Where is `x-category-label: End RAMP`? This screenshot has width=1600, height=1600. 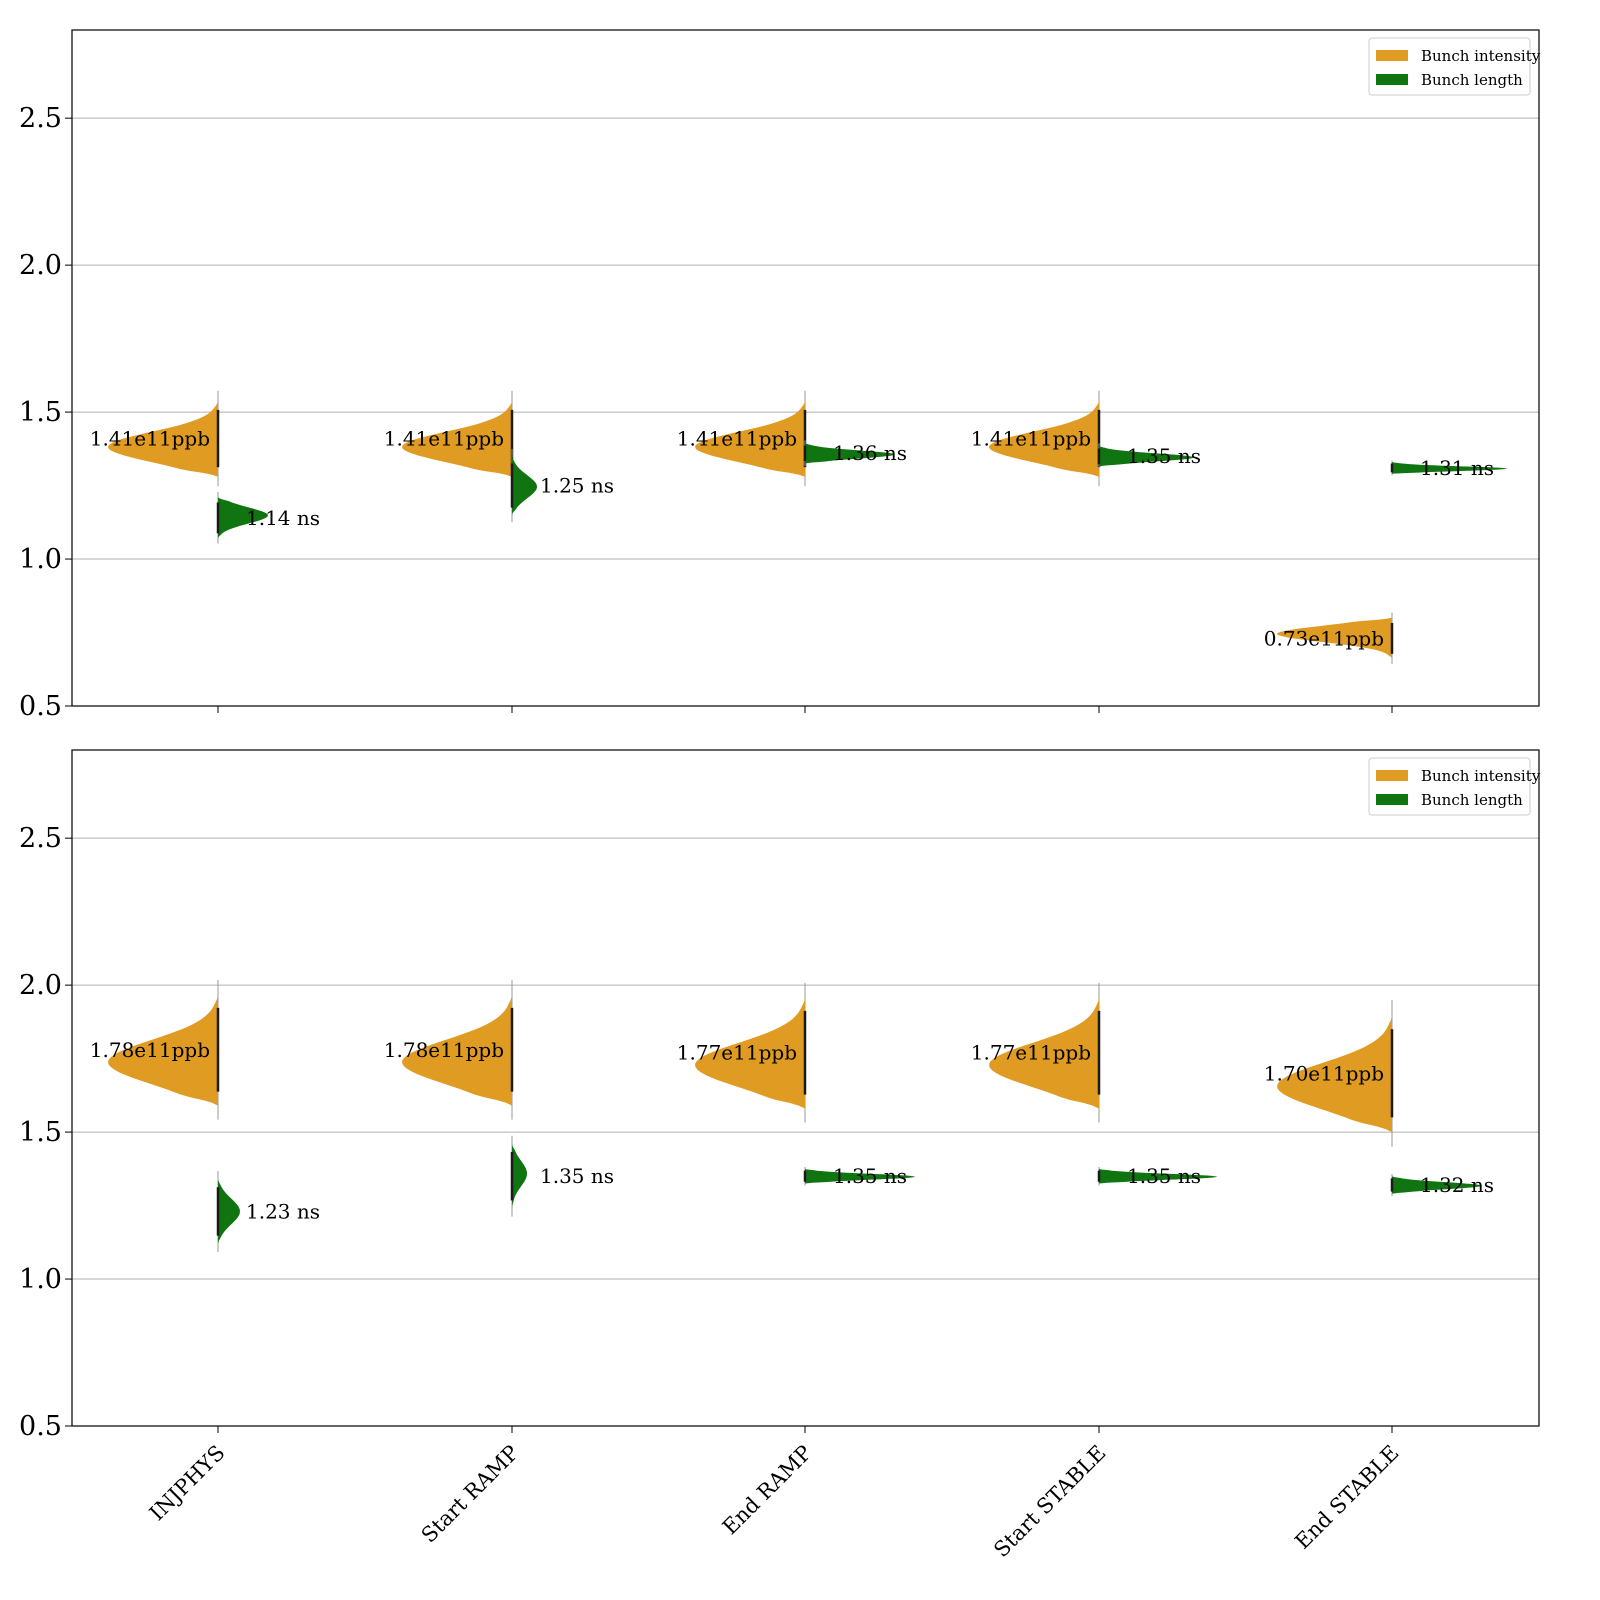 x-category-label: End RAMP is located at coordinates (767, 1490).